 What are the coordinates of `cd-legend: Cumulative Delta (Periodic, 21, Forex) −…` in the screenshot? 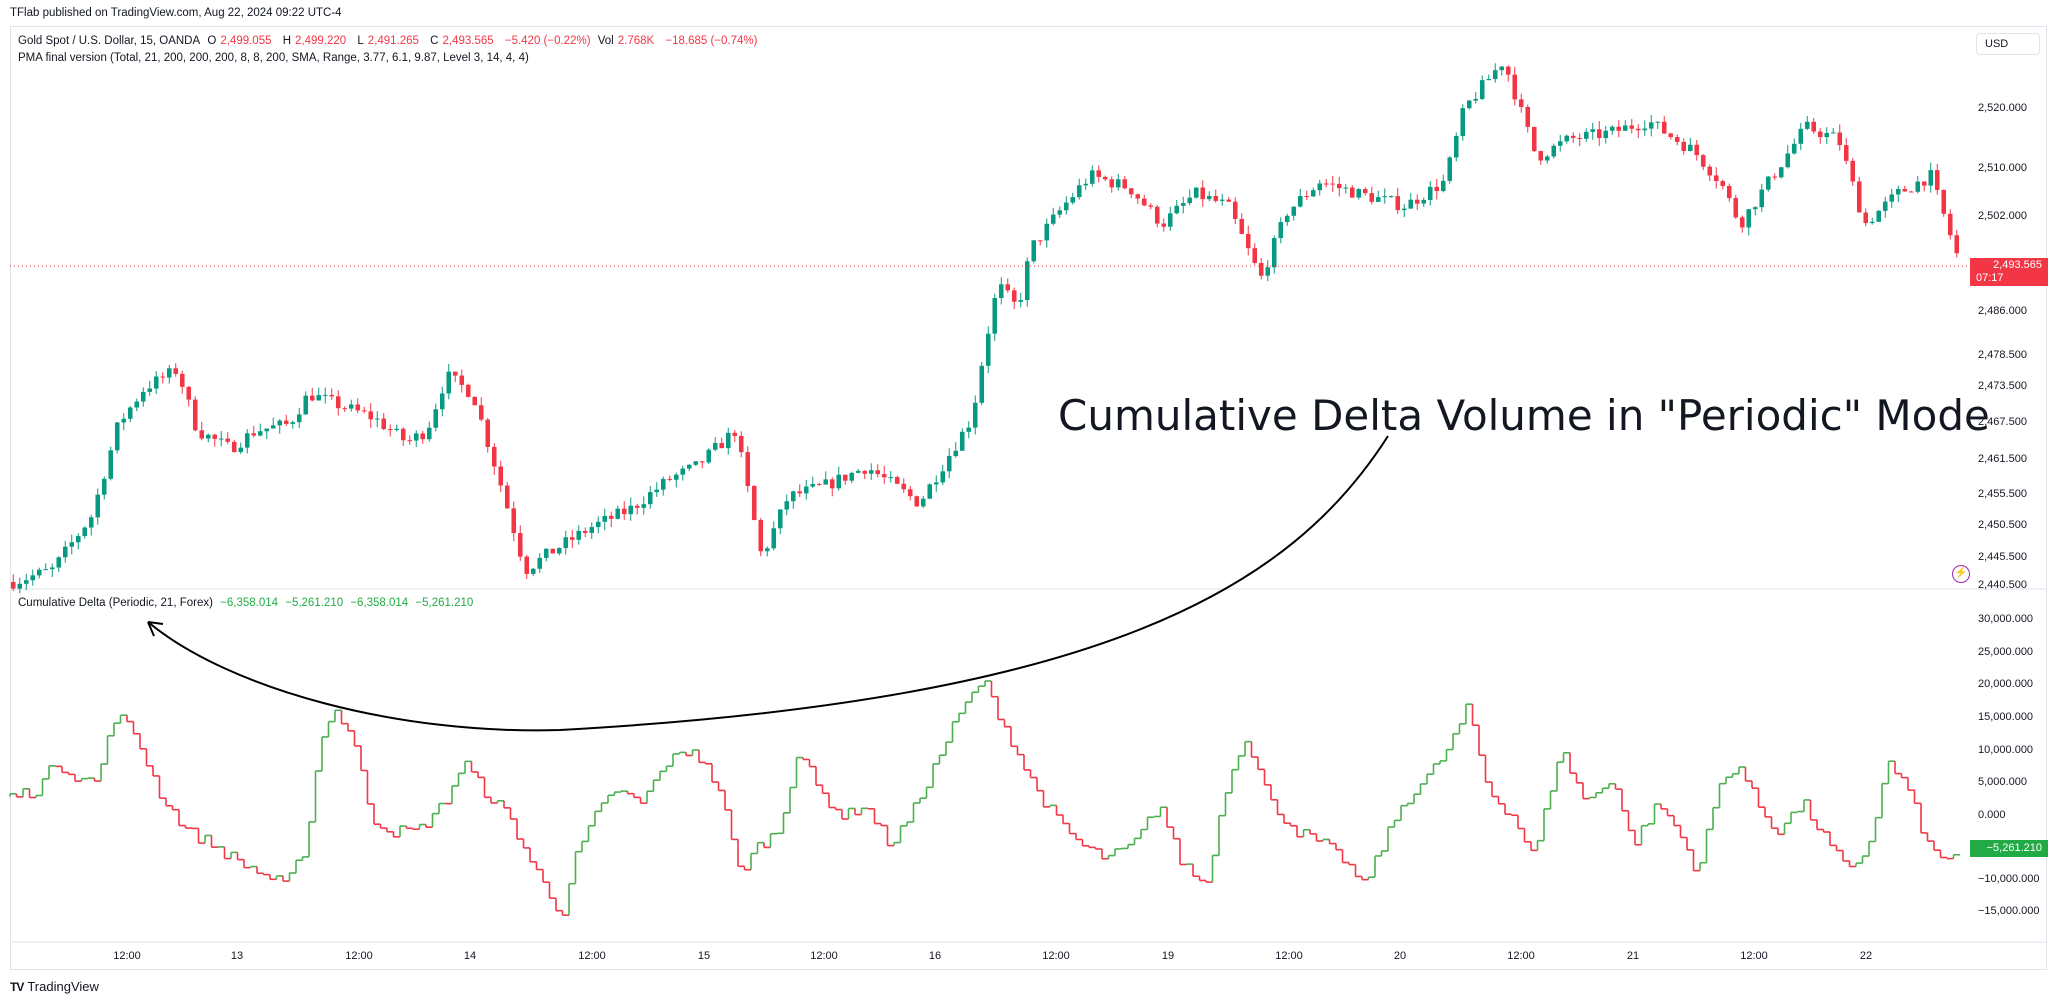 It's located at (247, 603).